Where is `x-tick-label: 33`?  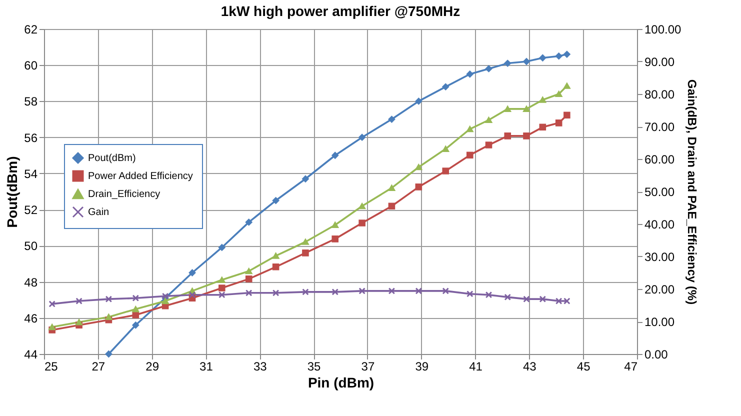 x-tick-label: 33 is located at coordinates (260, 367).